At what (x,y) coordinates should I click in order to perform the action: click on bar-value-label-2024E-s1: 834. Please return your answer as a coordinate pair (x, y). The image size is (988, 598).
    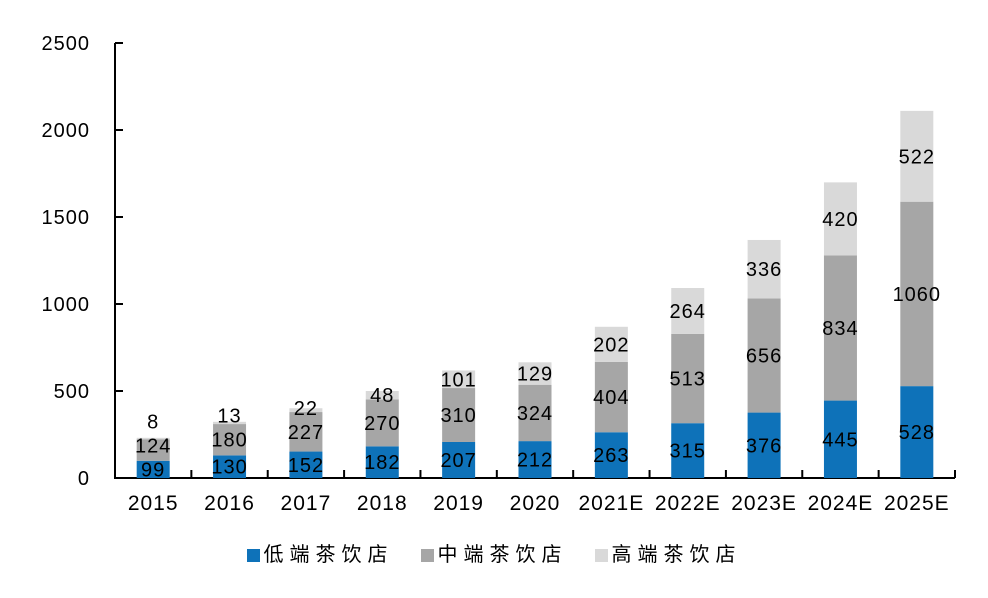
    Looking at the image, I should click on (840, 329).